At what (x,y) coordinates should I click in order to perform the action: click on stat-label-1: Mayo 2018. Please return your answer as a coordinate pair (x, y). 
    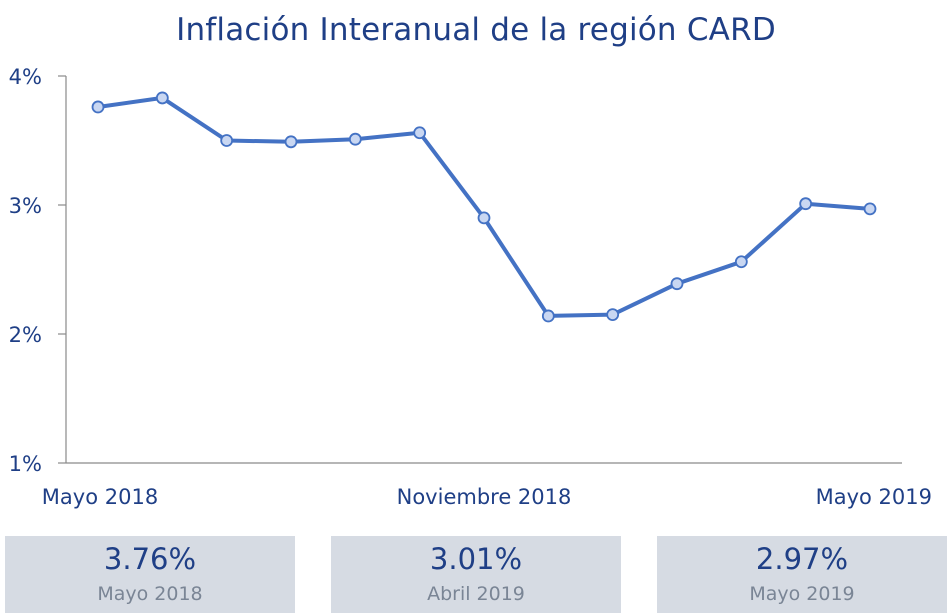
    Looking at the image, I should click on (150, 594).